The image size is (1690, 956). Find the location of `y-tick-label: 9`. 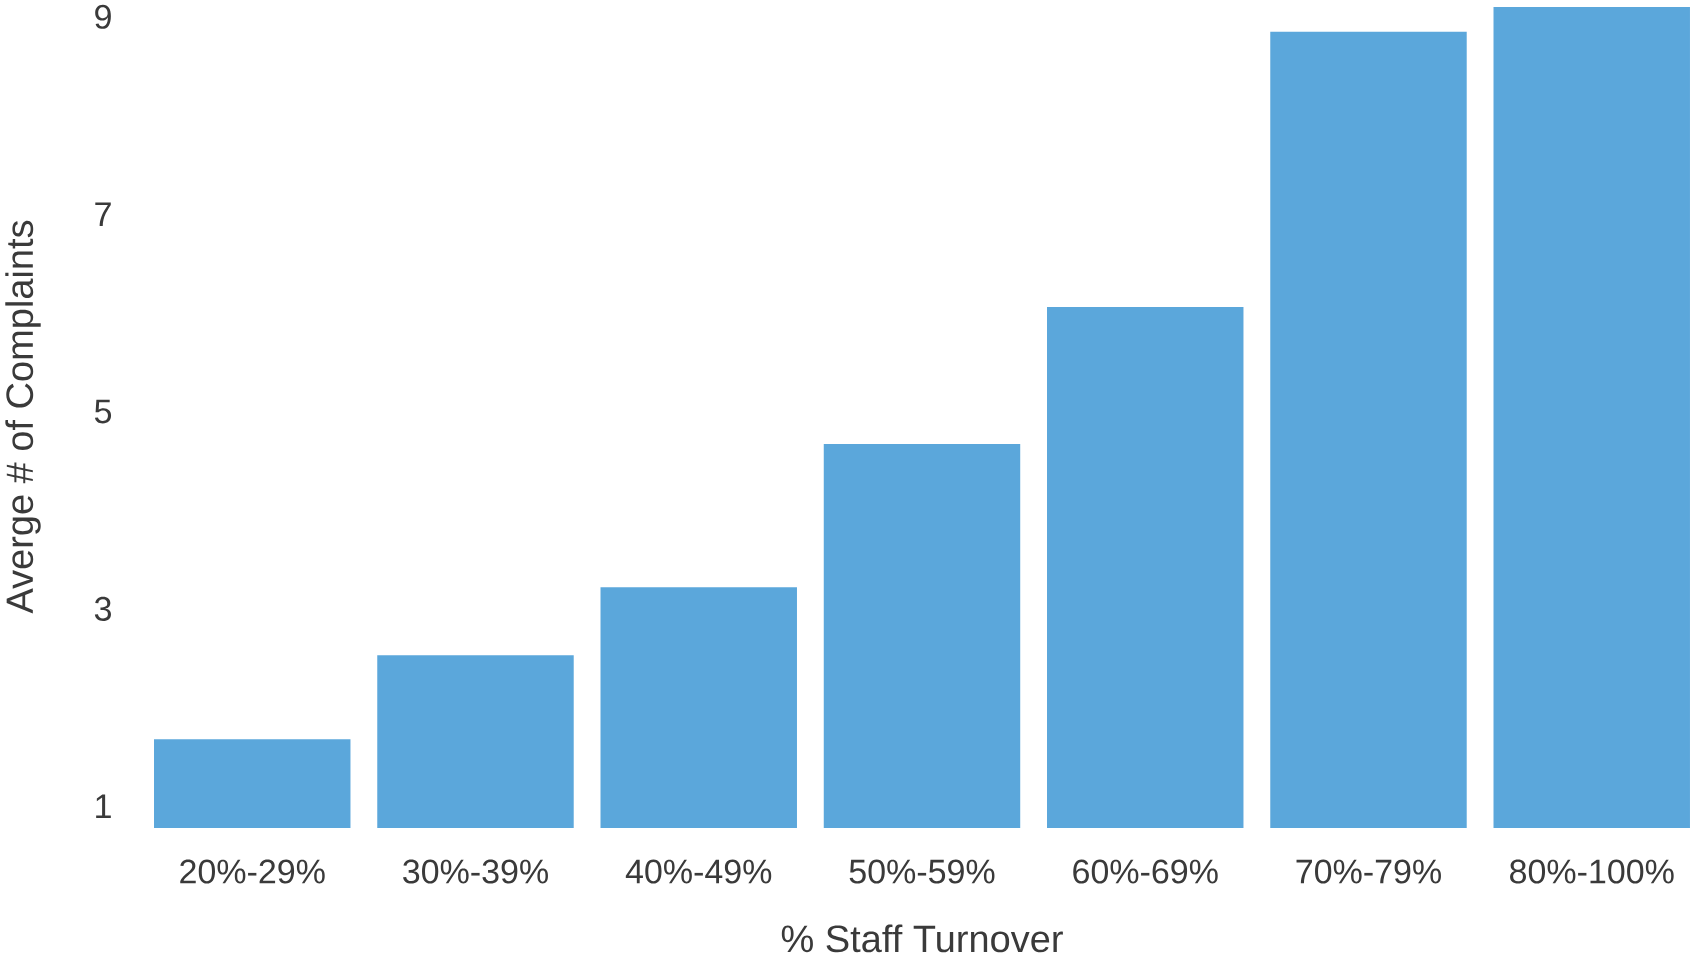

y-tick-label: 9 is located at coordinates (103, 16).